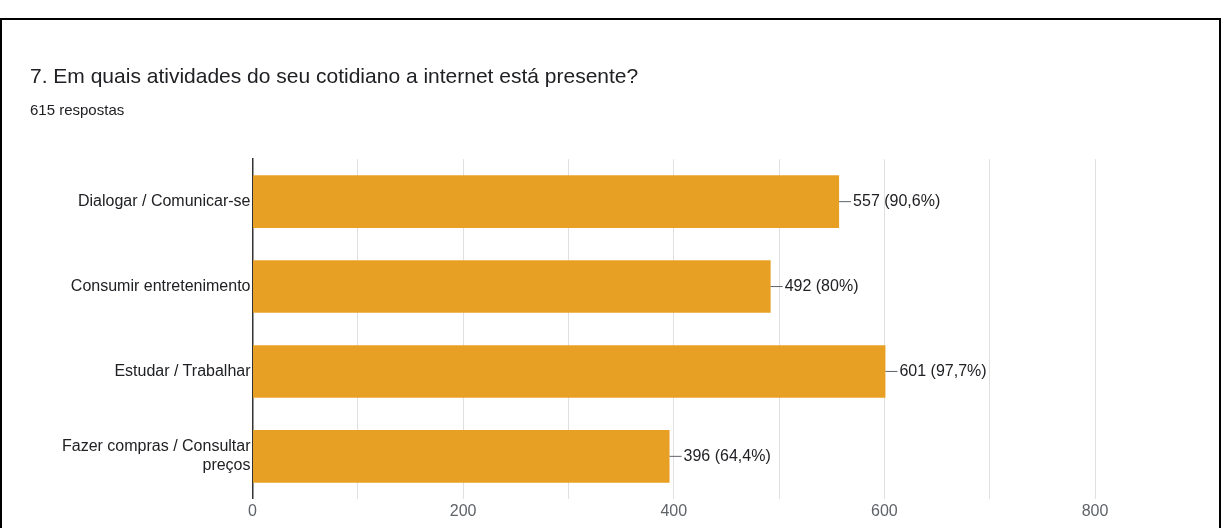 This screenshot has height=528, width=1221. Describe the element at coordinates (463, 510) in the screenshot. I see `x-tick-label: 200` at that location.